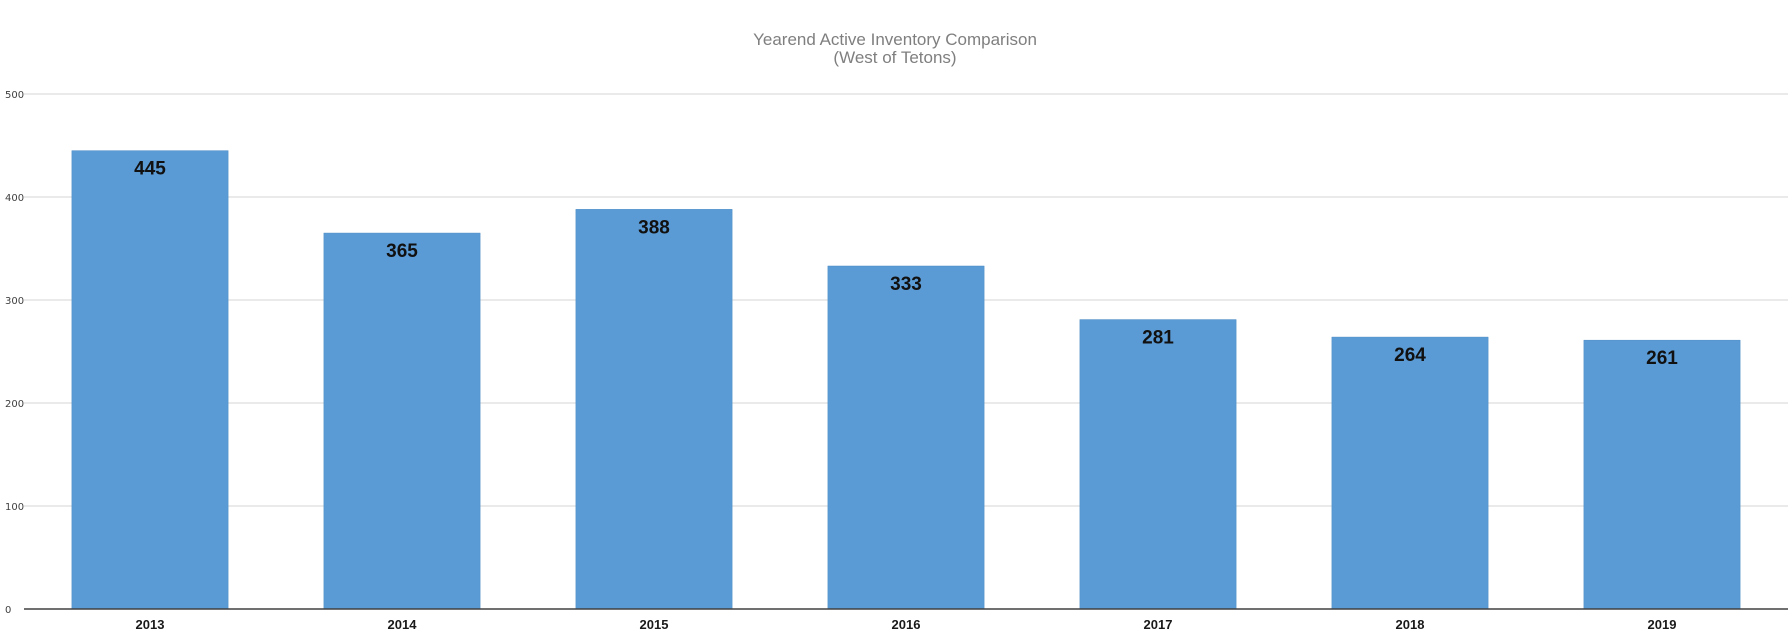 The image size is (1790, 638). Describe the element at coordinates (14, 95) in the screenshot. I see `y-tick-label: 500` at that location.